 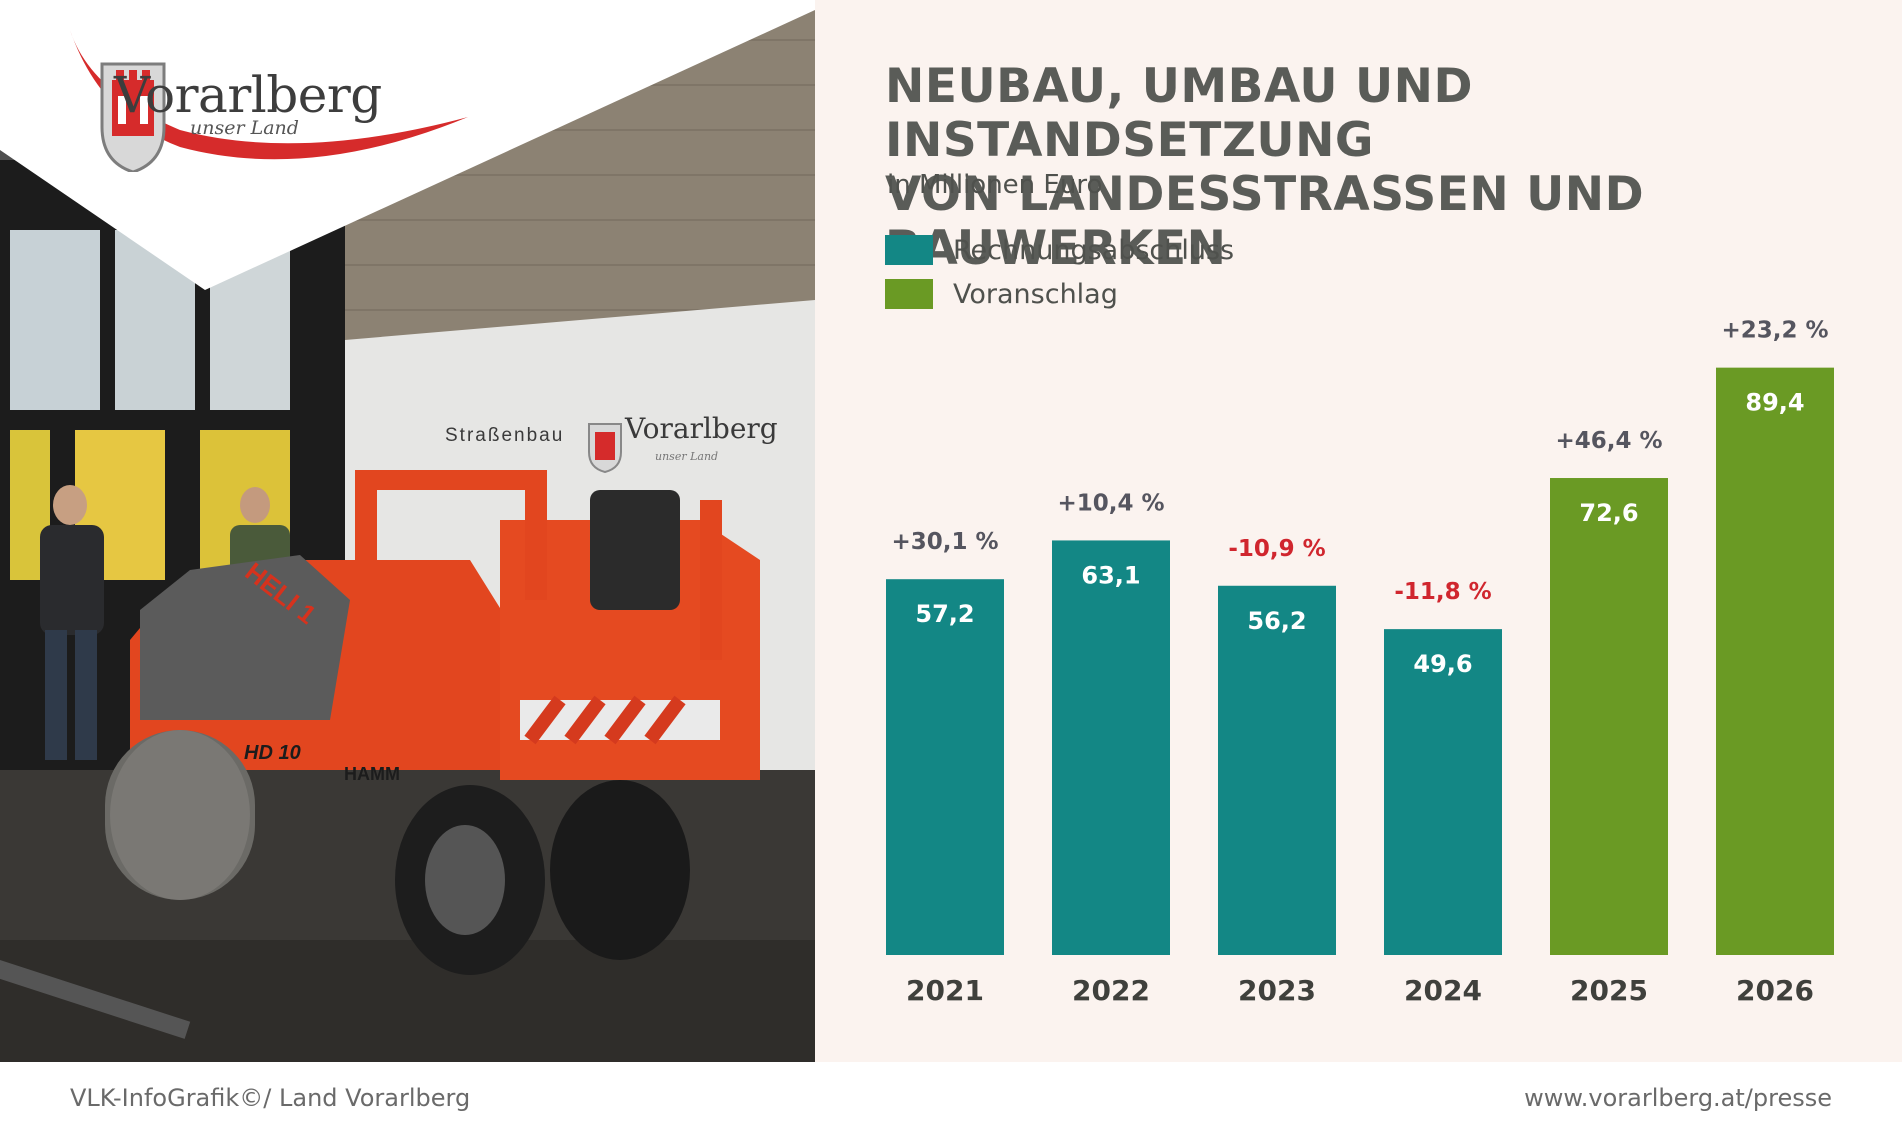 I want to click on legend-item-rechnungsabschluss: Rechnungsabschluss, so click(x=1059, y=250).